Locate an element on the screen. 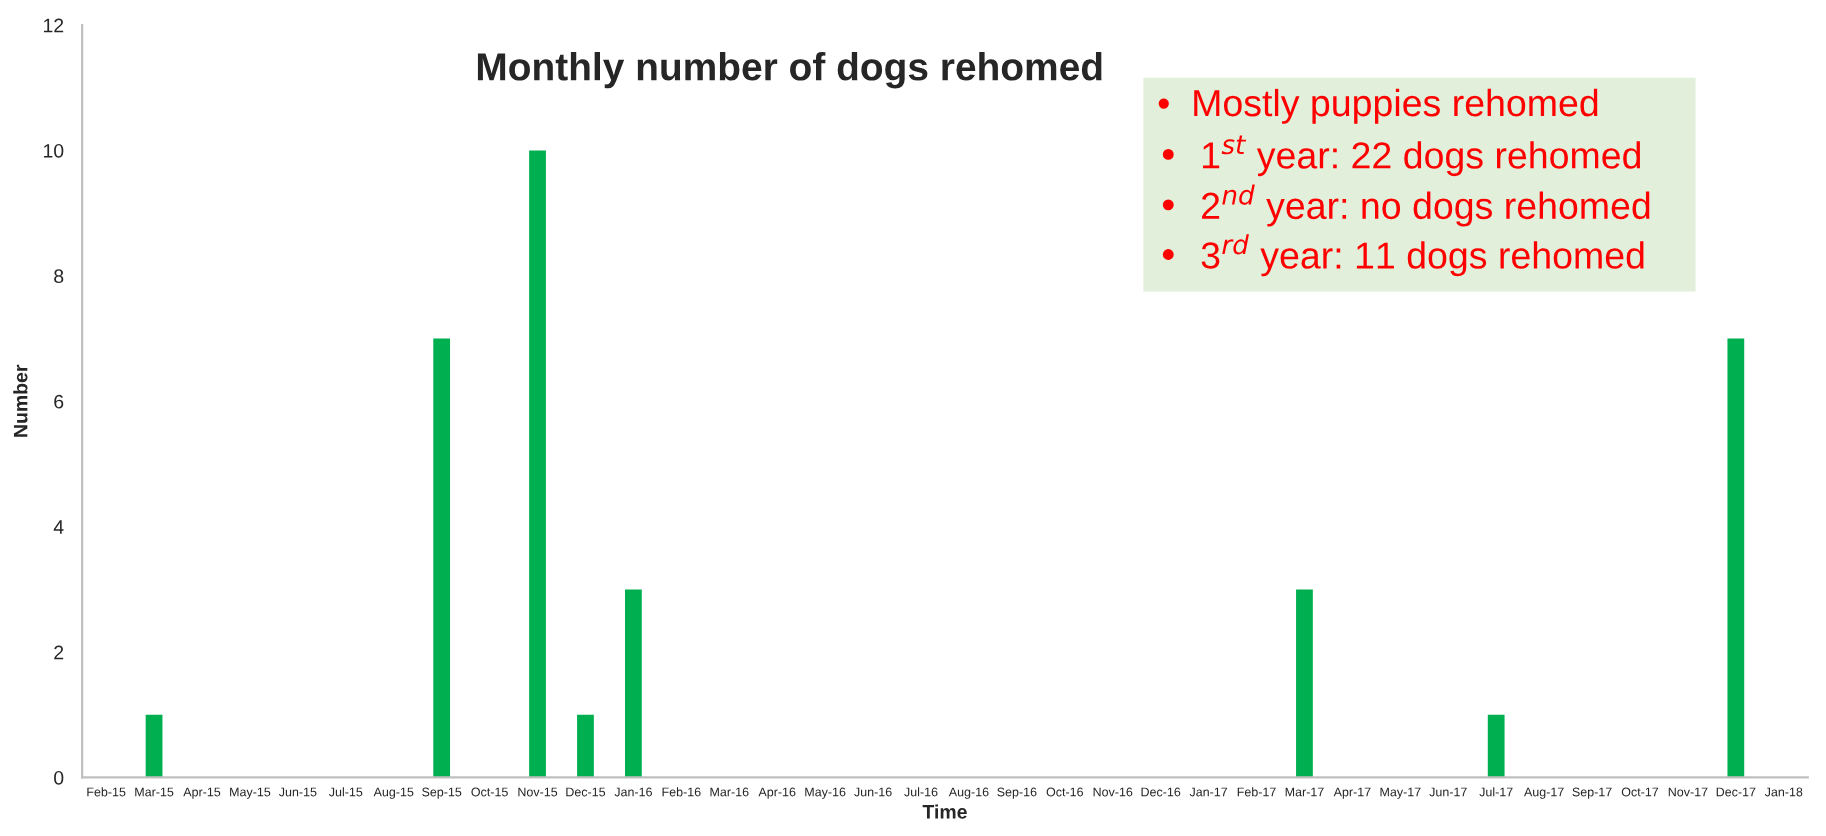 Image resolution: width=1826 pixels, height=836 pixels. annotation: • Mostly puppies rehomed is located at coordinates (1378, 106).